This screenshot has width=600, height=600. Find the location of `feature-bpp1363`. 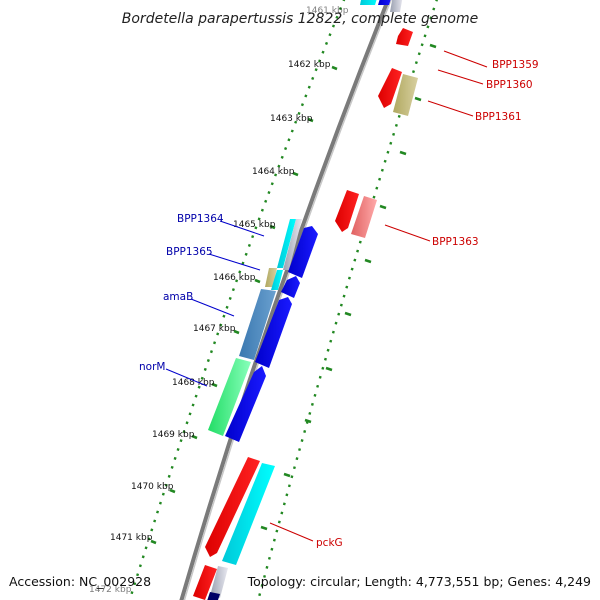

feature-bpp1363 is located at coordinates (364, 217).